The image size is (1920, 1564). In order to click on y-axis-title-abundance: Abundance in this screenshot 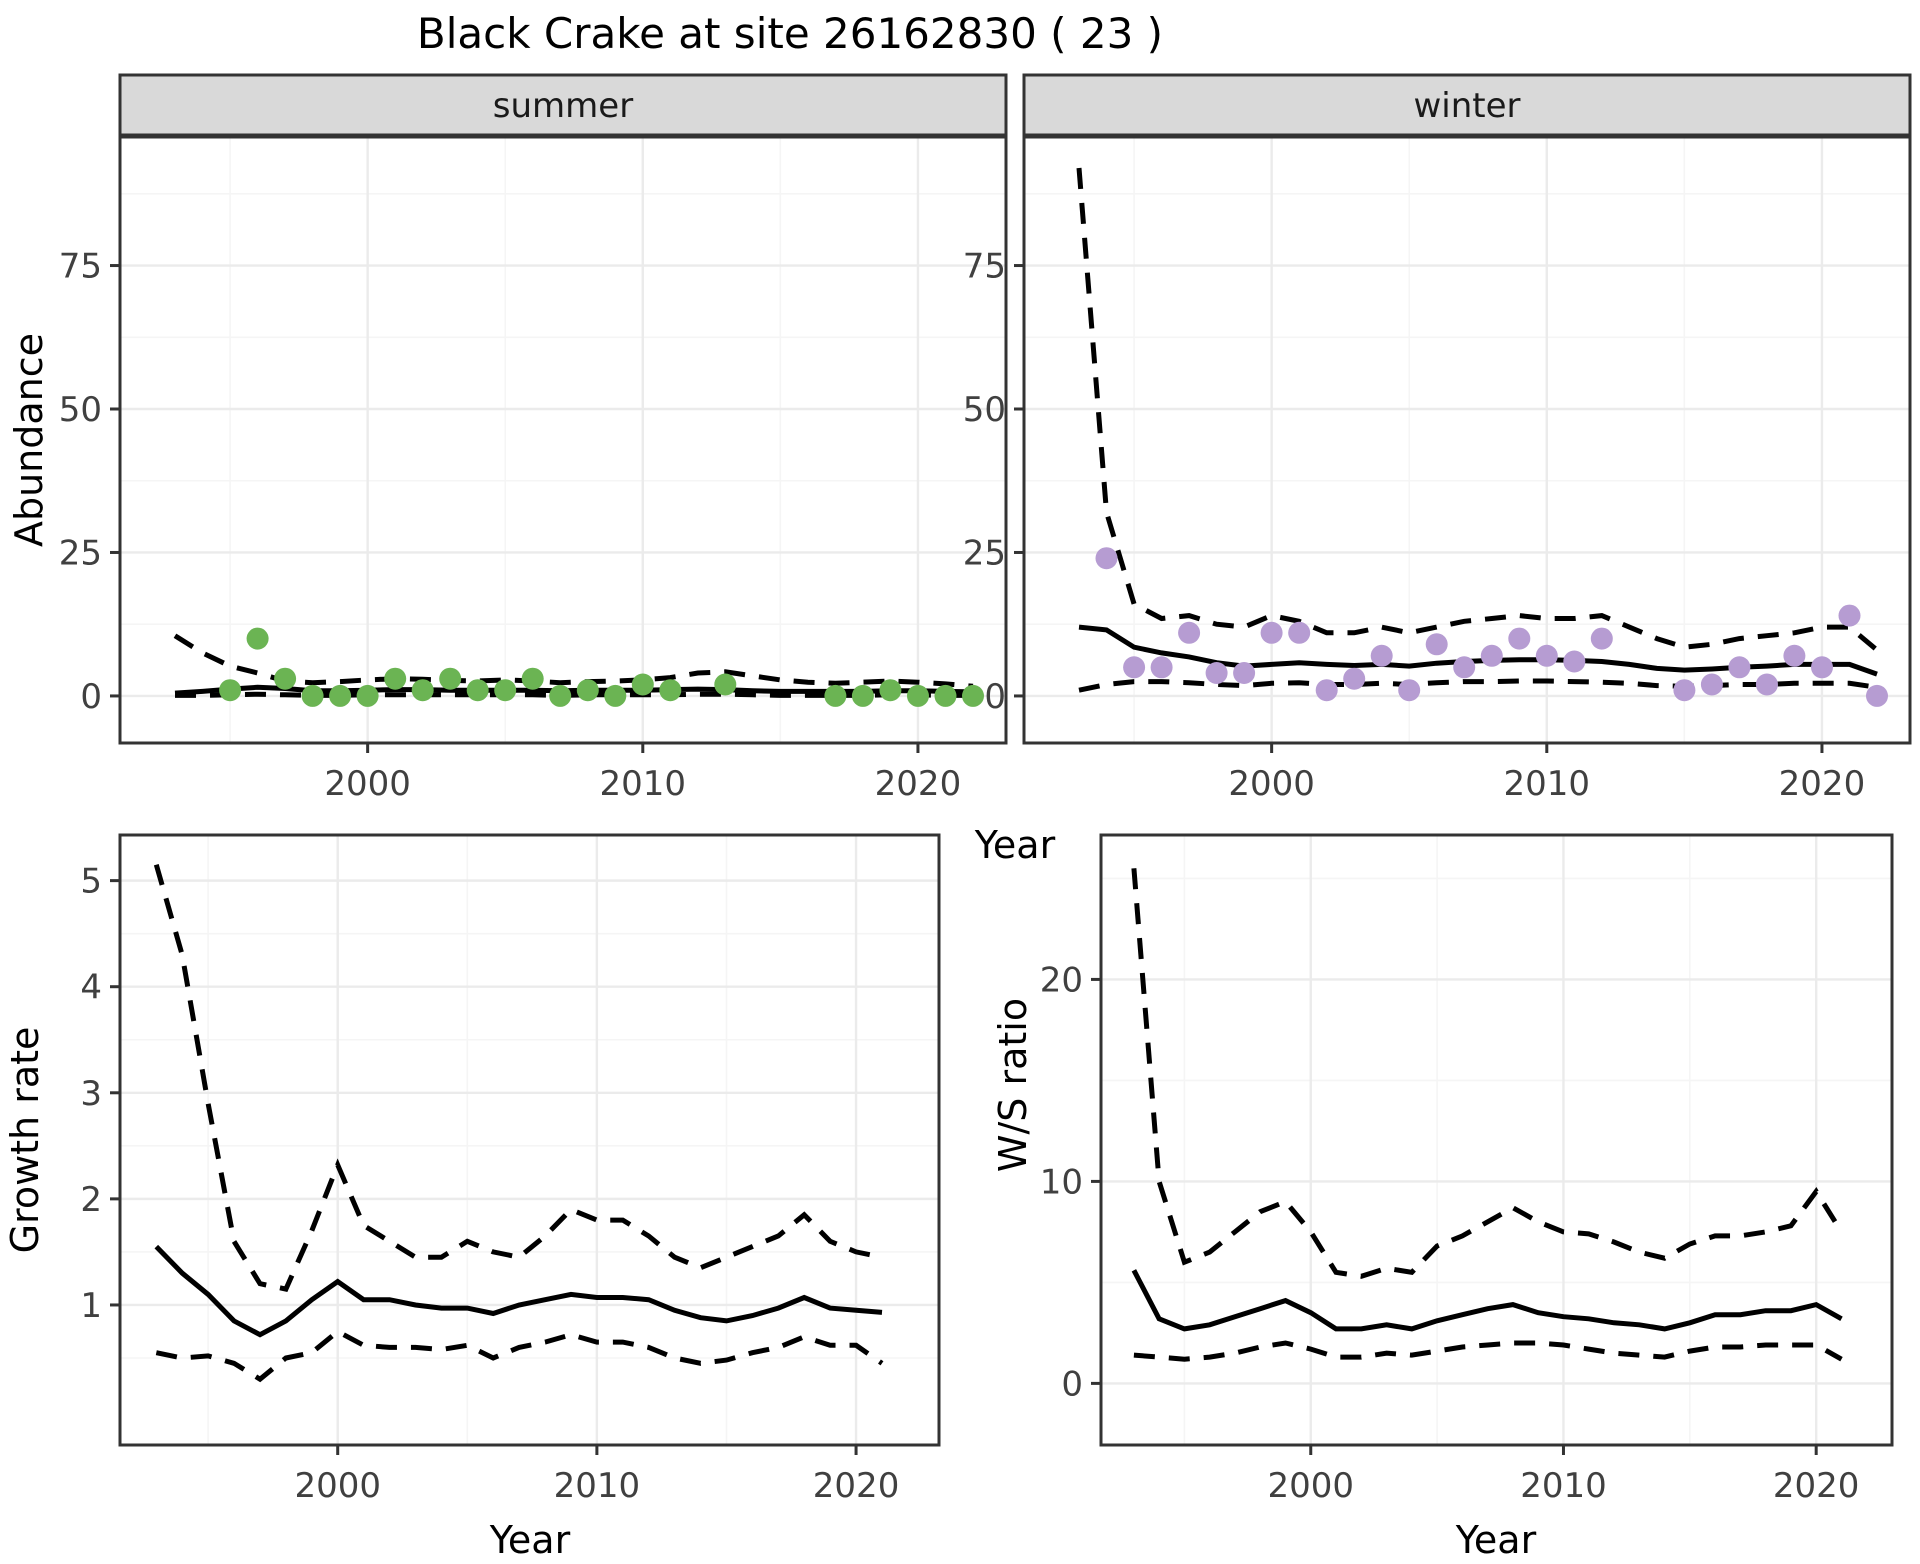, I will do `click(29, 440)`.